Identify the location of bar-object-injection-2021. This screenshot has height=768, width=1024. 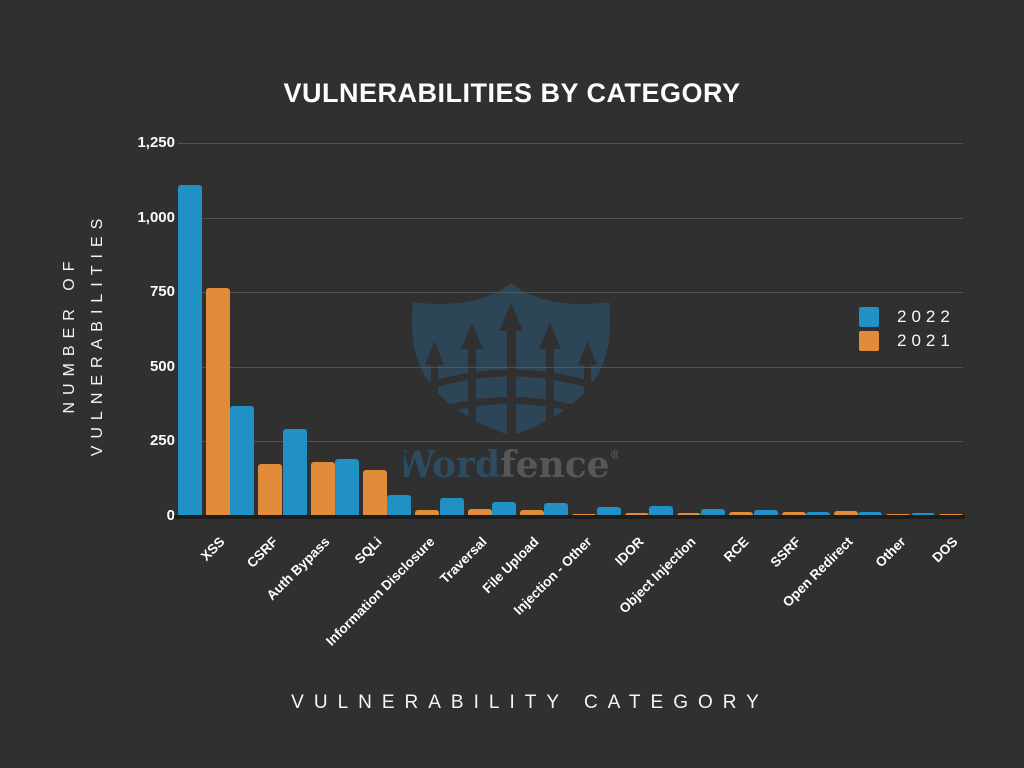
(689, 514).